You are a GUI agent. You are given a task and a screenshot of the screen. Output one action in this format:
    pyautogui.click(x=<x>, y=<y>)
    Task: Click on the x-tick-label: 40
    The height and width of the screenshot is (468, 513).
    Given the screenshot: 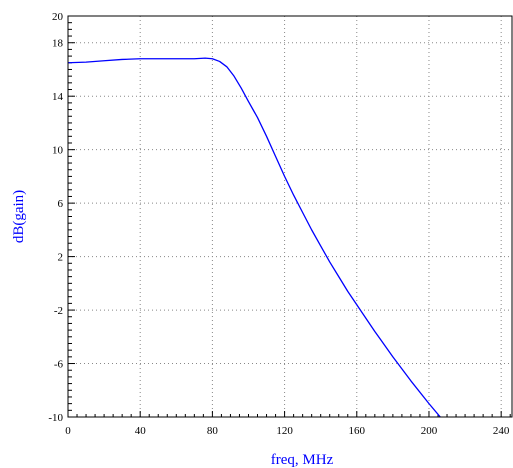 What is the action you would take?
    pyautogui.click(x=141, y=431)
    